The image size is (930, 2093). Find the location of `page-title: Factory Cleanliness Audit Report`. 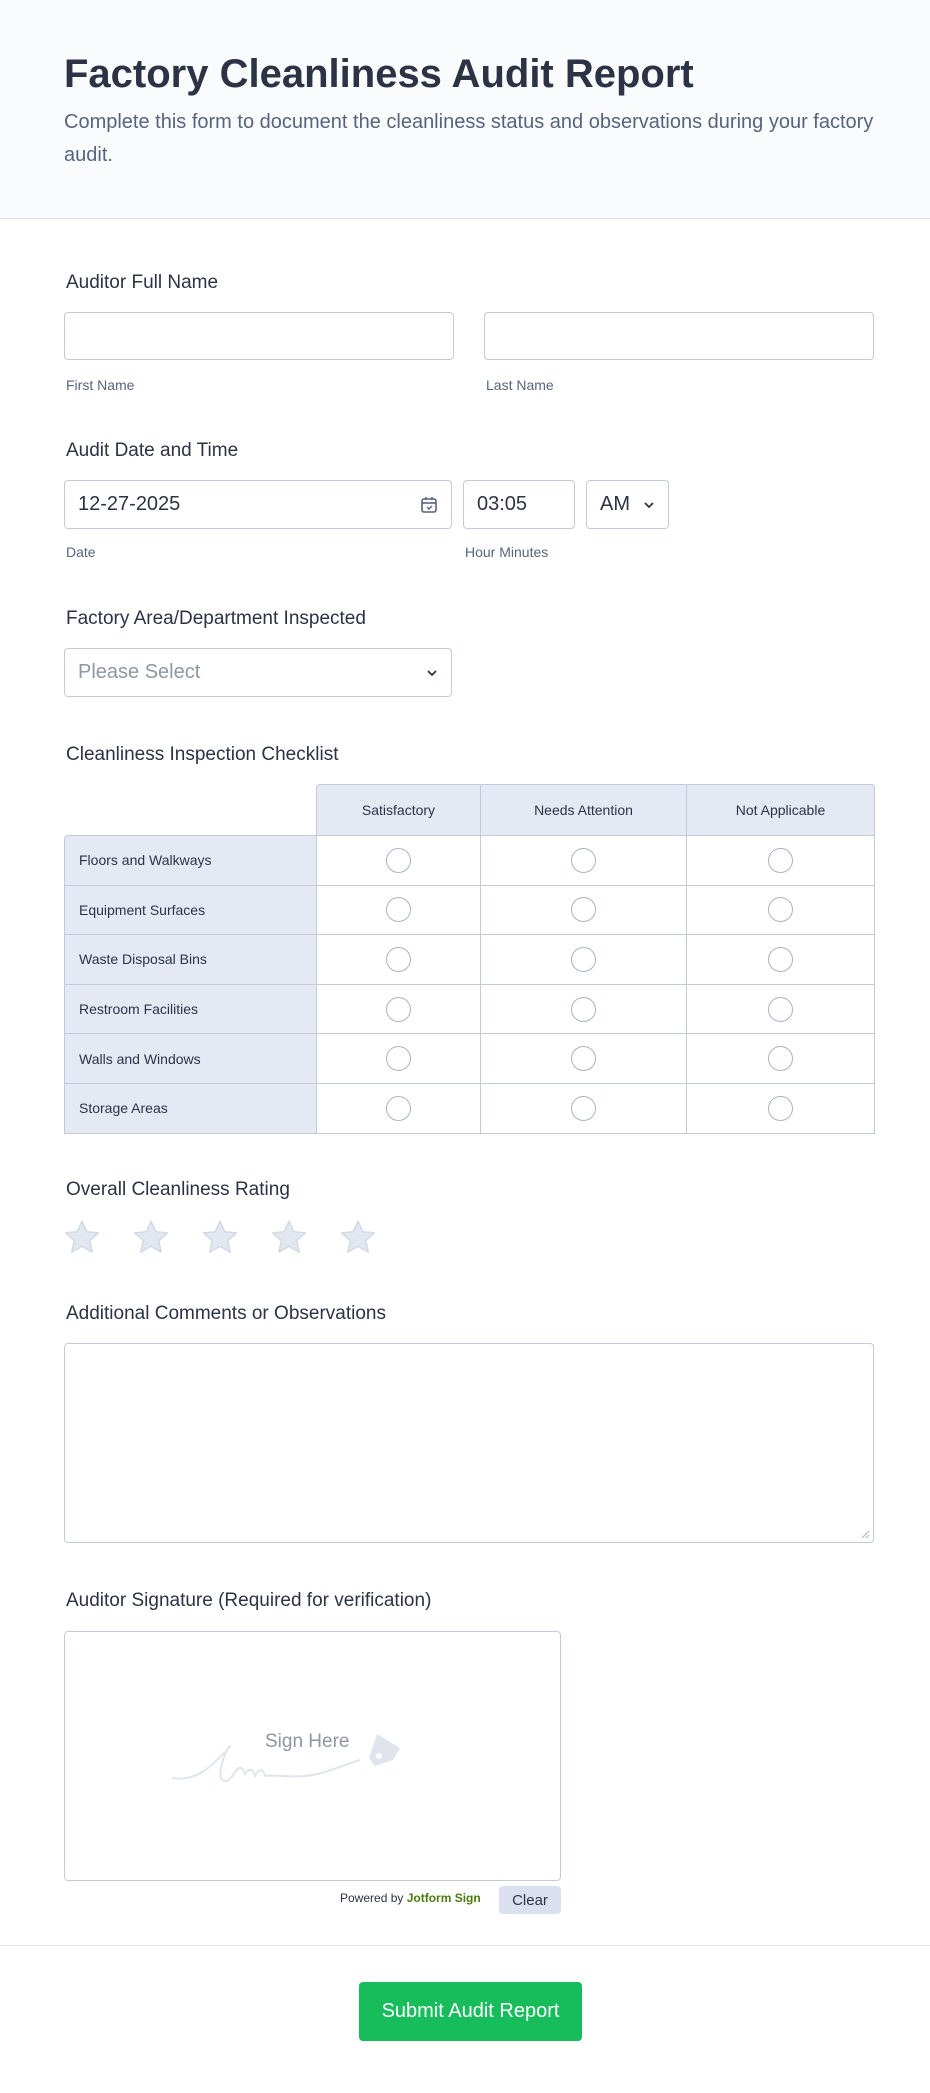

page-title: Factory Cleanliness Audit Report is located at coordinates (379, 74).